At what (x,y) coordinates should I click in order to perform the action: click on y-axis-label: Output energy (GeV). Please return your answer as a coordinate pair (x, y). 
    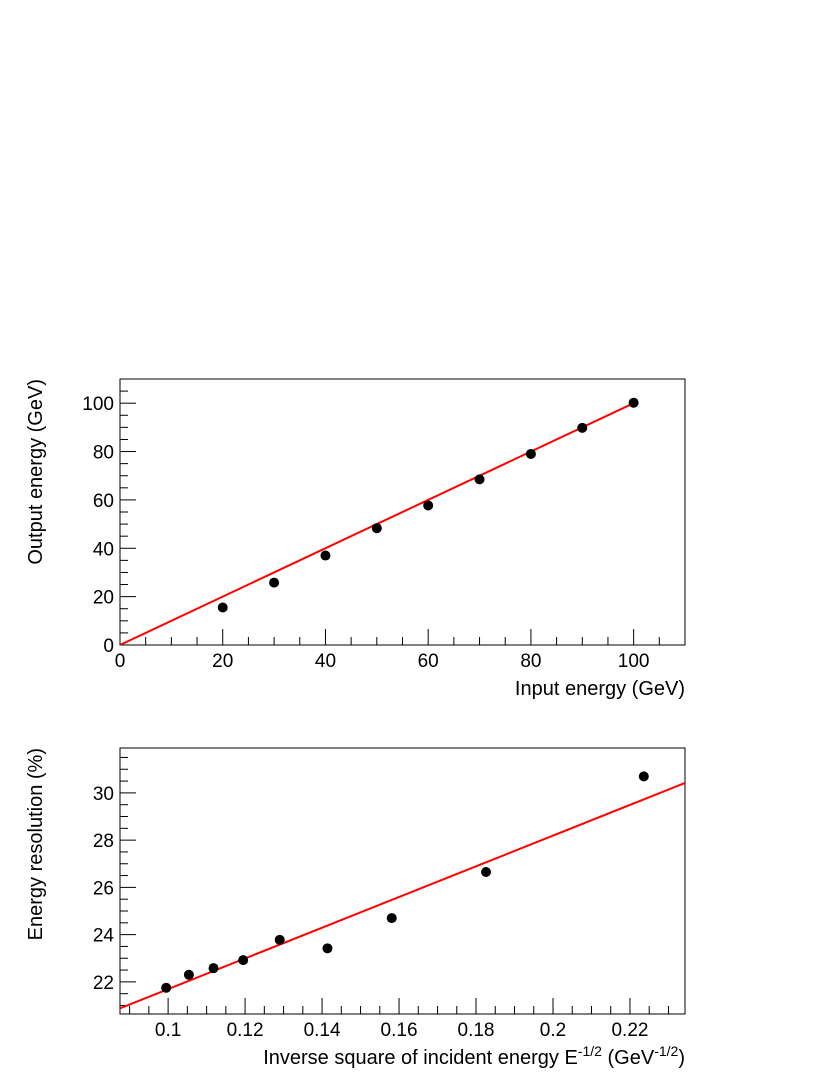
    Looking at the image, I should click on (36, 472).